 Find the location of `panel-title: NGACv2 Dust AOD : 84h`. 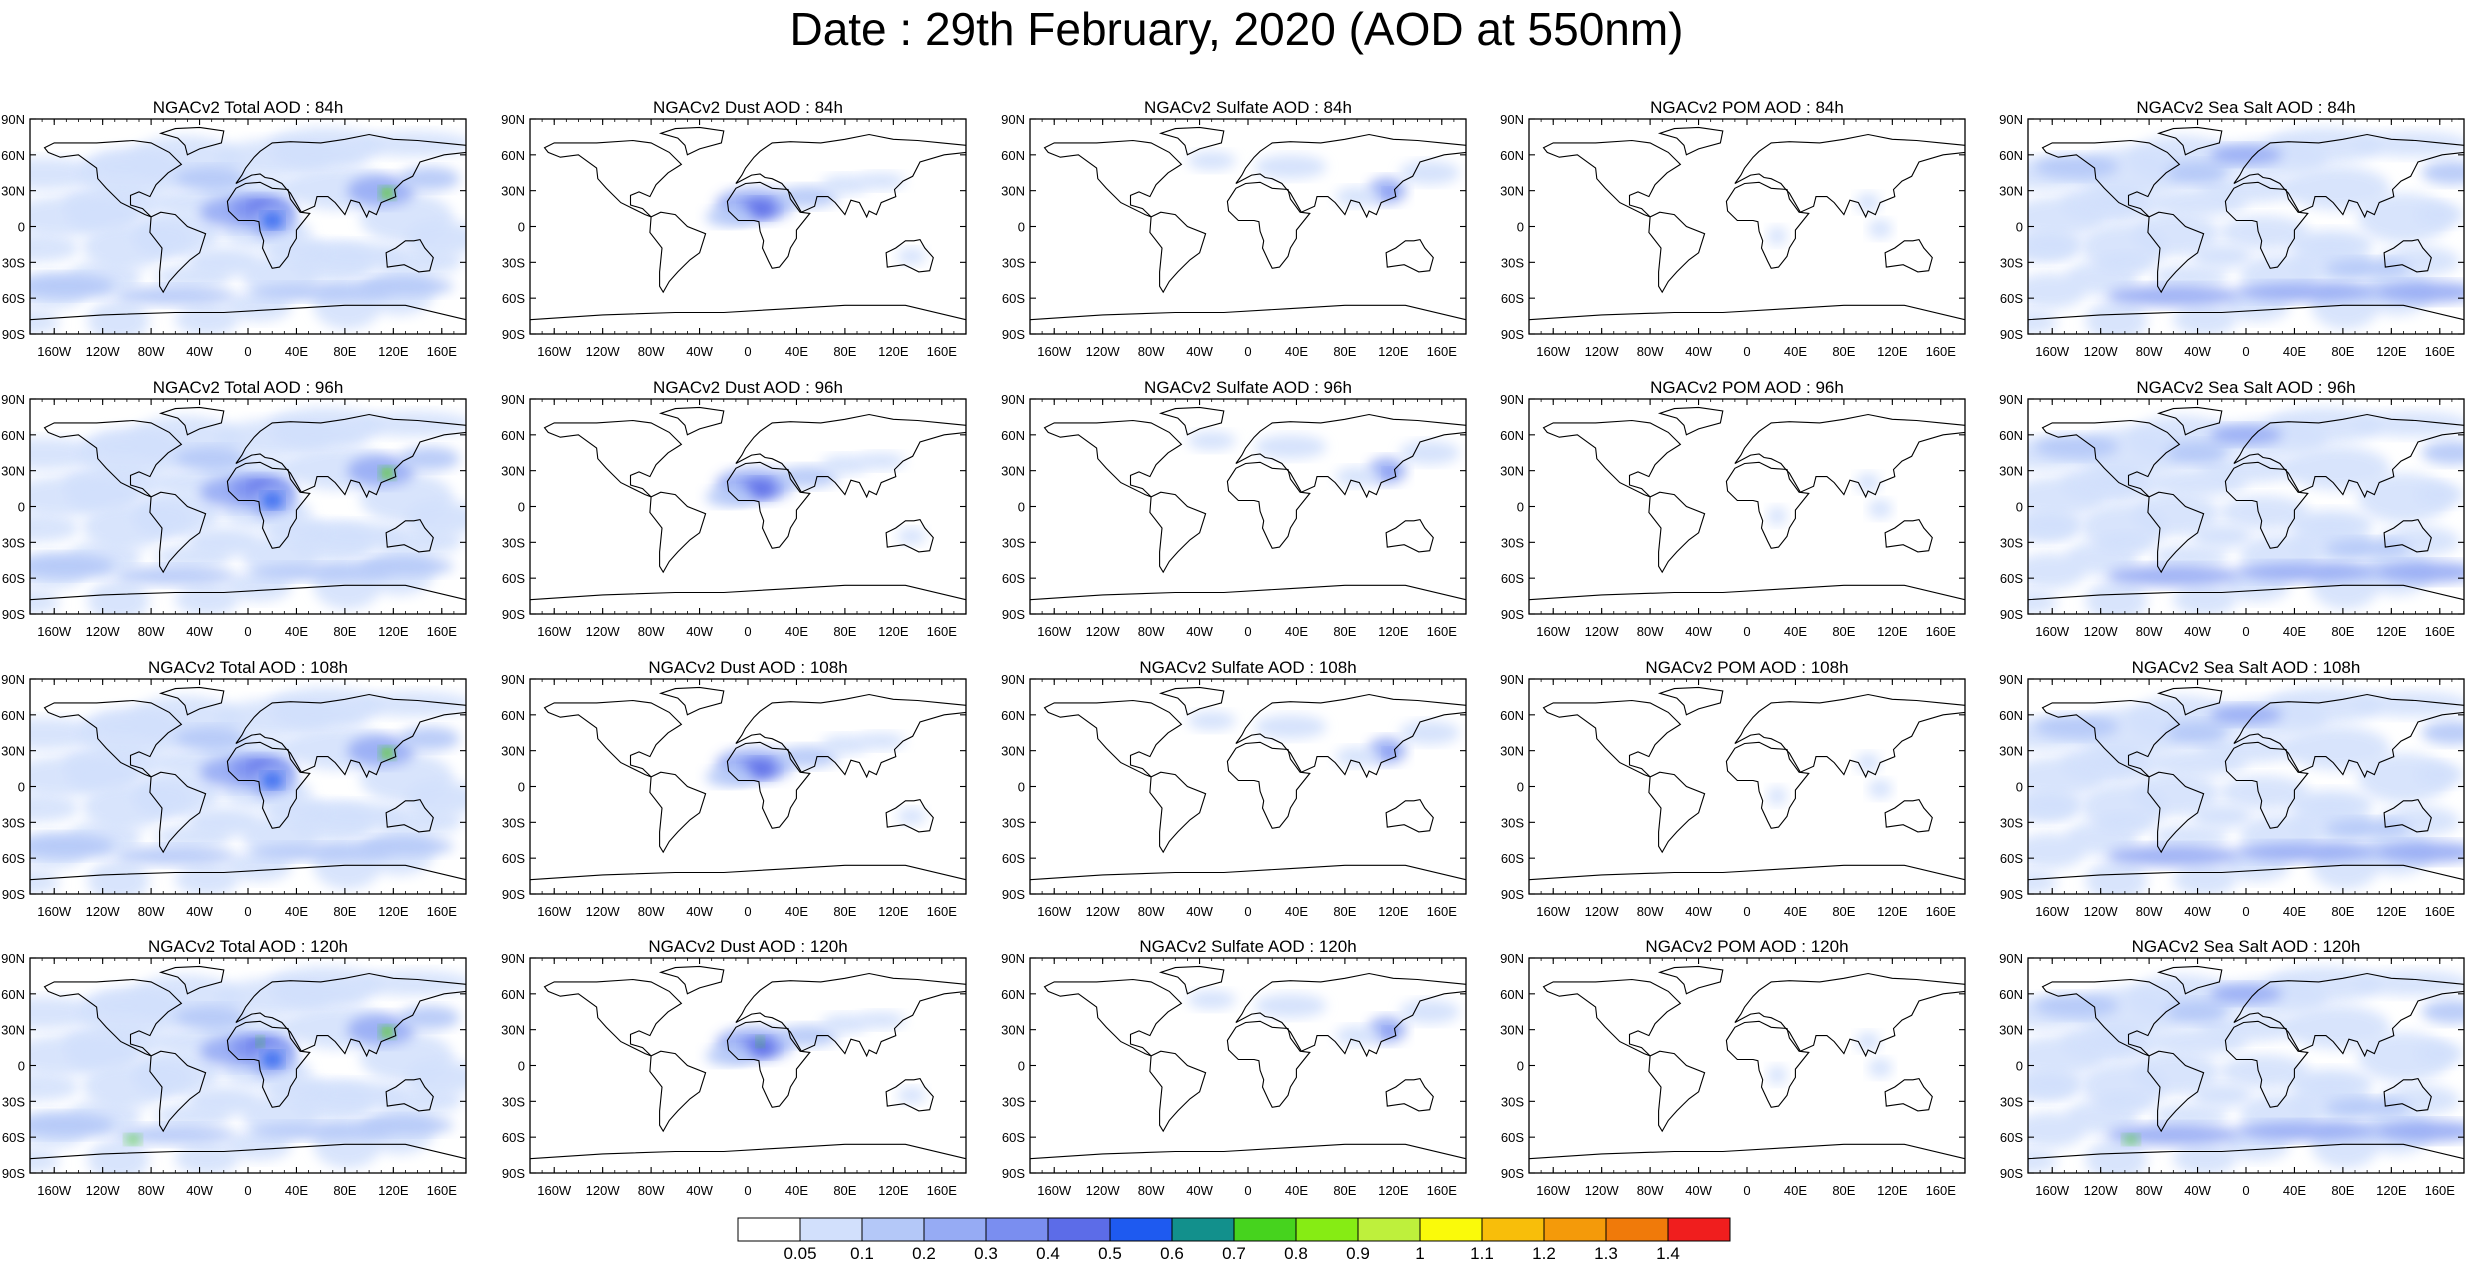

panel-title: NGACv2 Dust AOD : 84h is located at coordinates (748, 107).